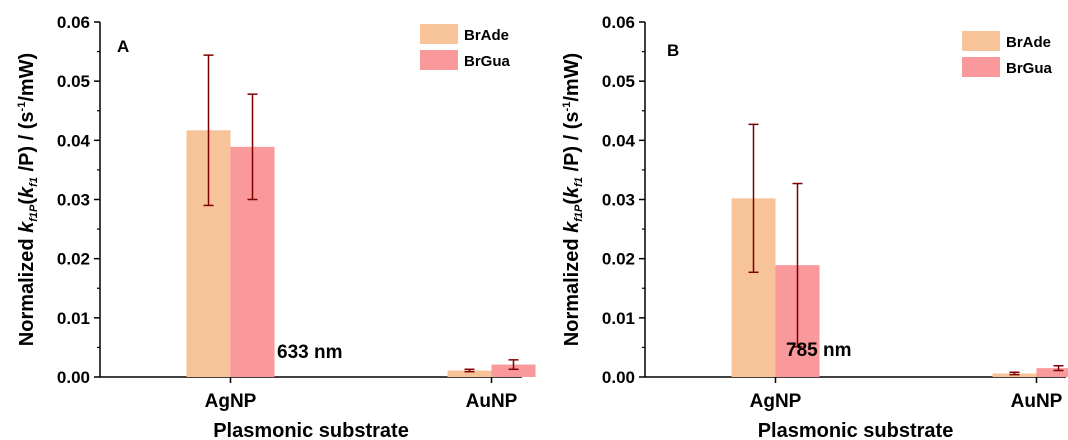  What do you see at coordinates (673, 50) in the screenshot?
I see `panel-label: B` at bounding box center [673, 50].